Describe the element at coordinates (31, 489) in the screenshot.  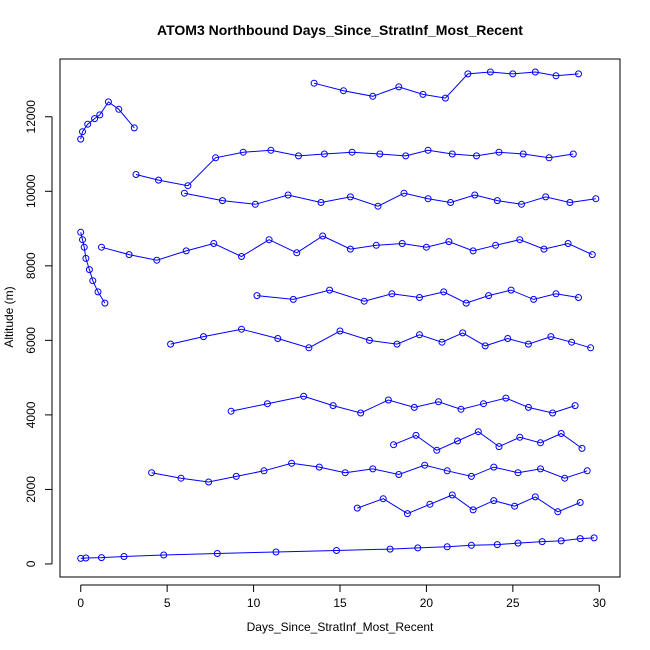
I see `y-tick-label: 2000` at that location.